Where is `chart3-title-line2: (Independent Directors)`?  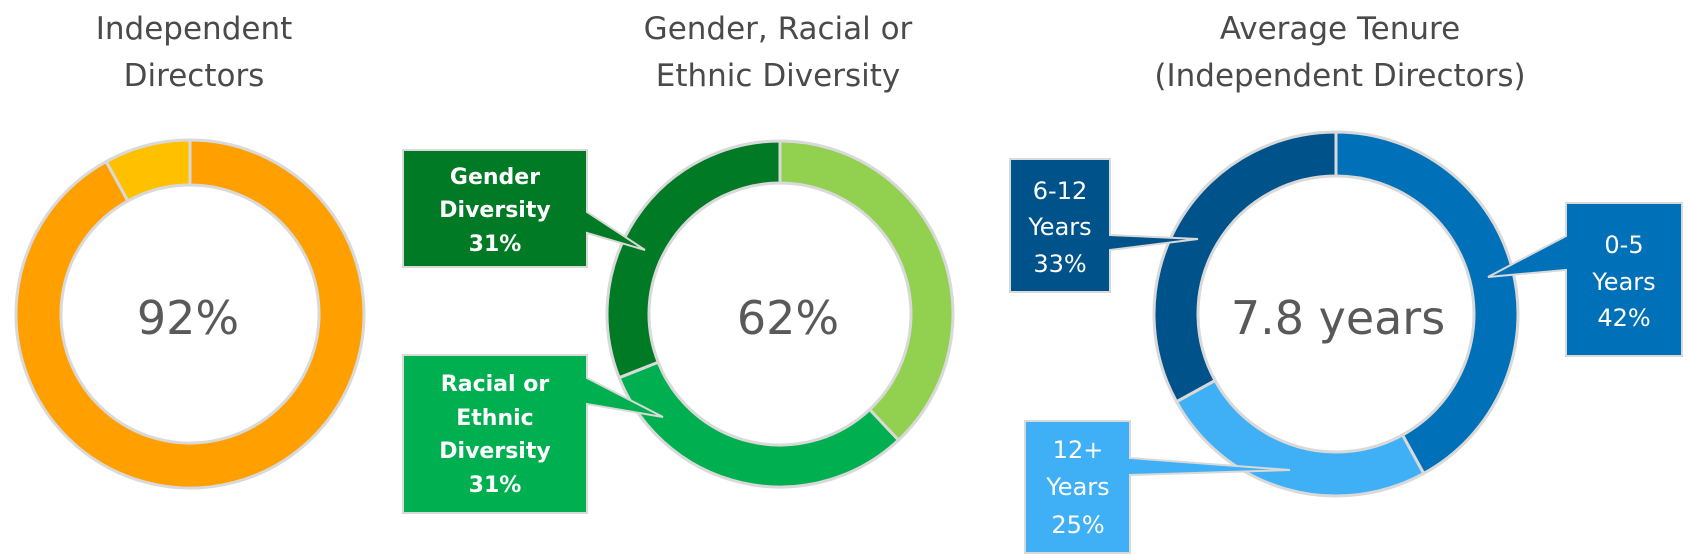
chart3-title-line2: (Independent Directors) is located at coordinates (1339, 76).